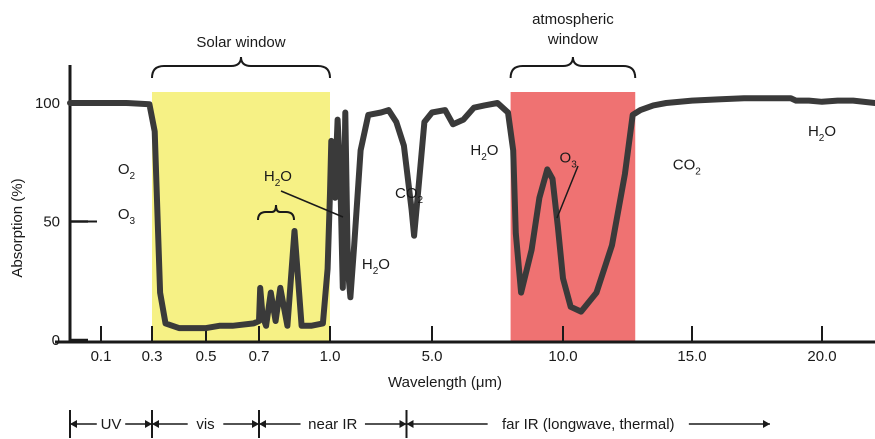  Describe the element at coordinates (205, 424) in the screenshot. I see `band-label: vis` at that location.